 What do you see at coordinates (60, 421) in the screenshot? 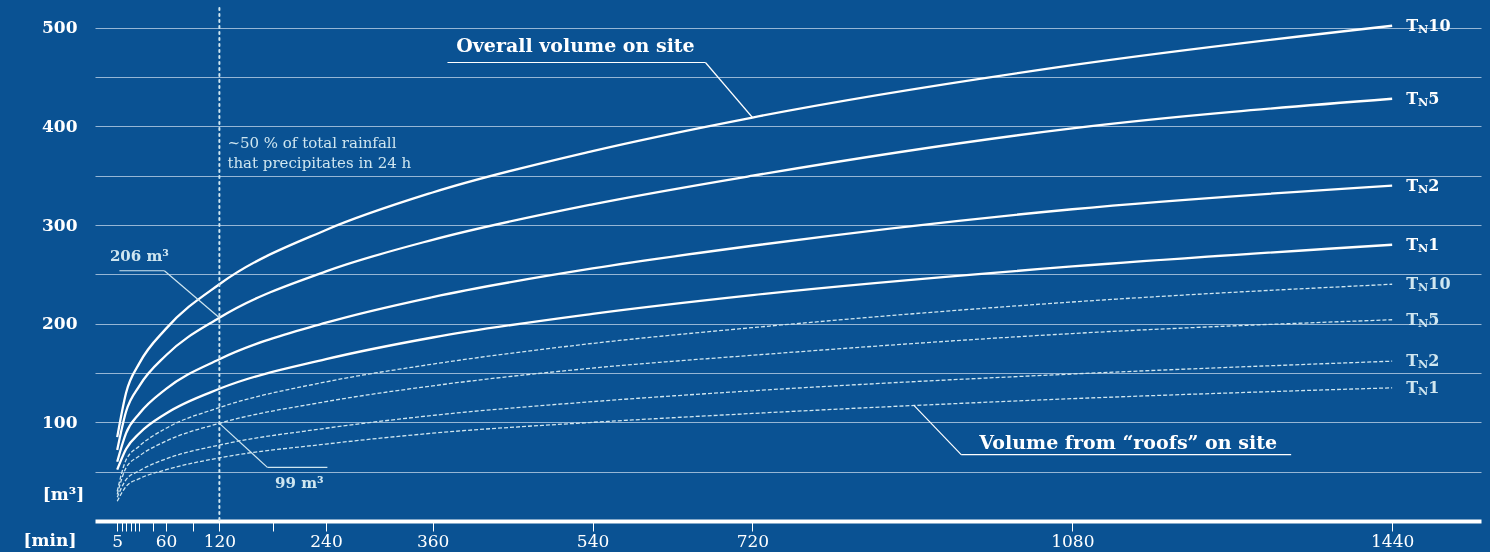
I see `y-tick-label: 100` at bounding box center [60, 421].